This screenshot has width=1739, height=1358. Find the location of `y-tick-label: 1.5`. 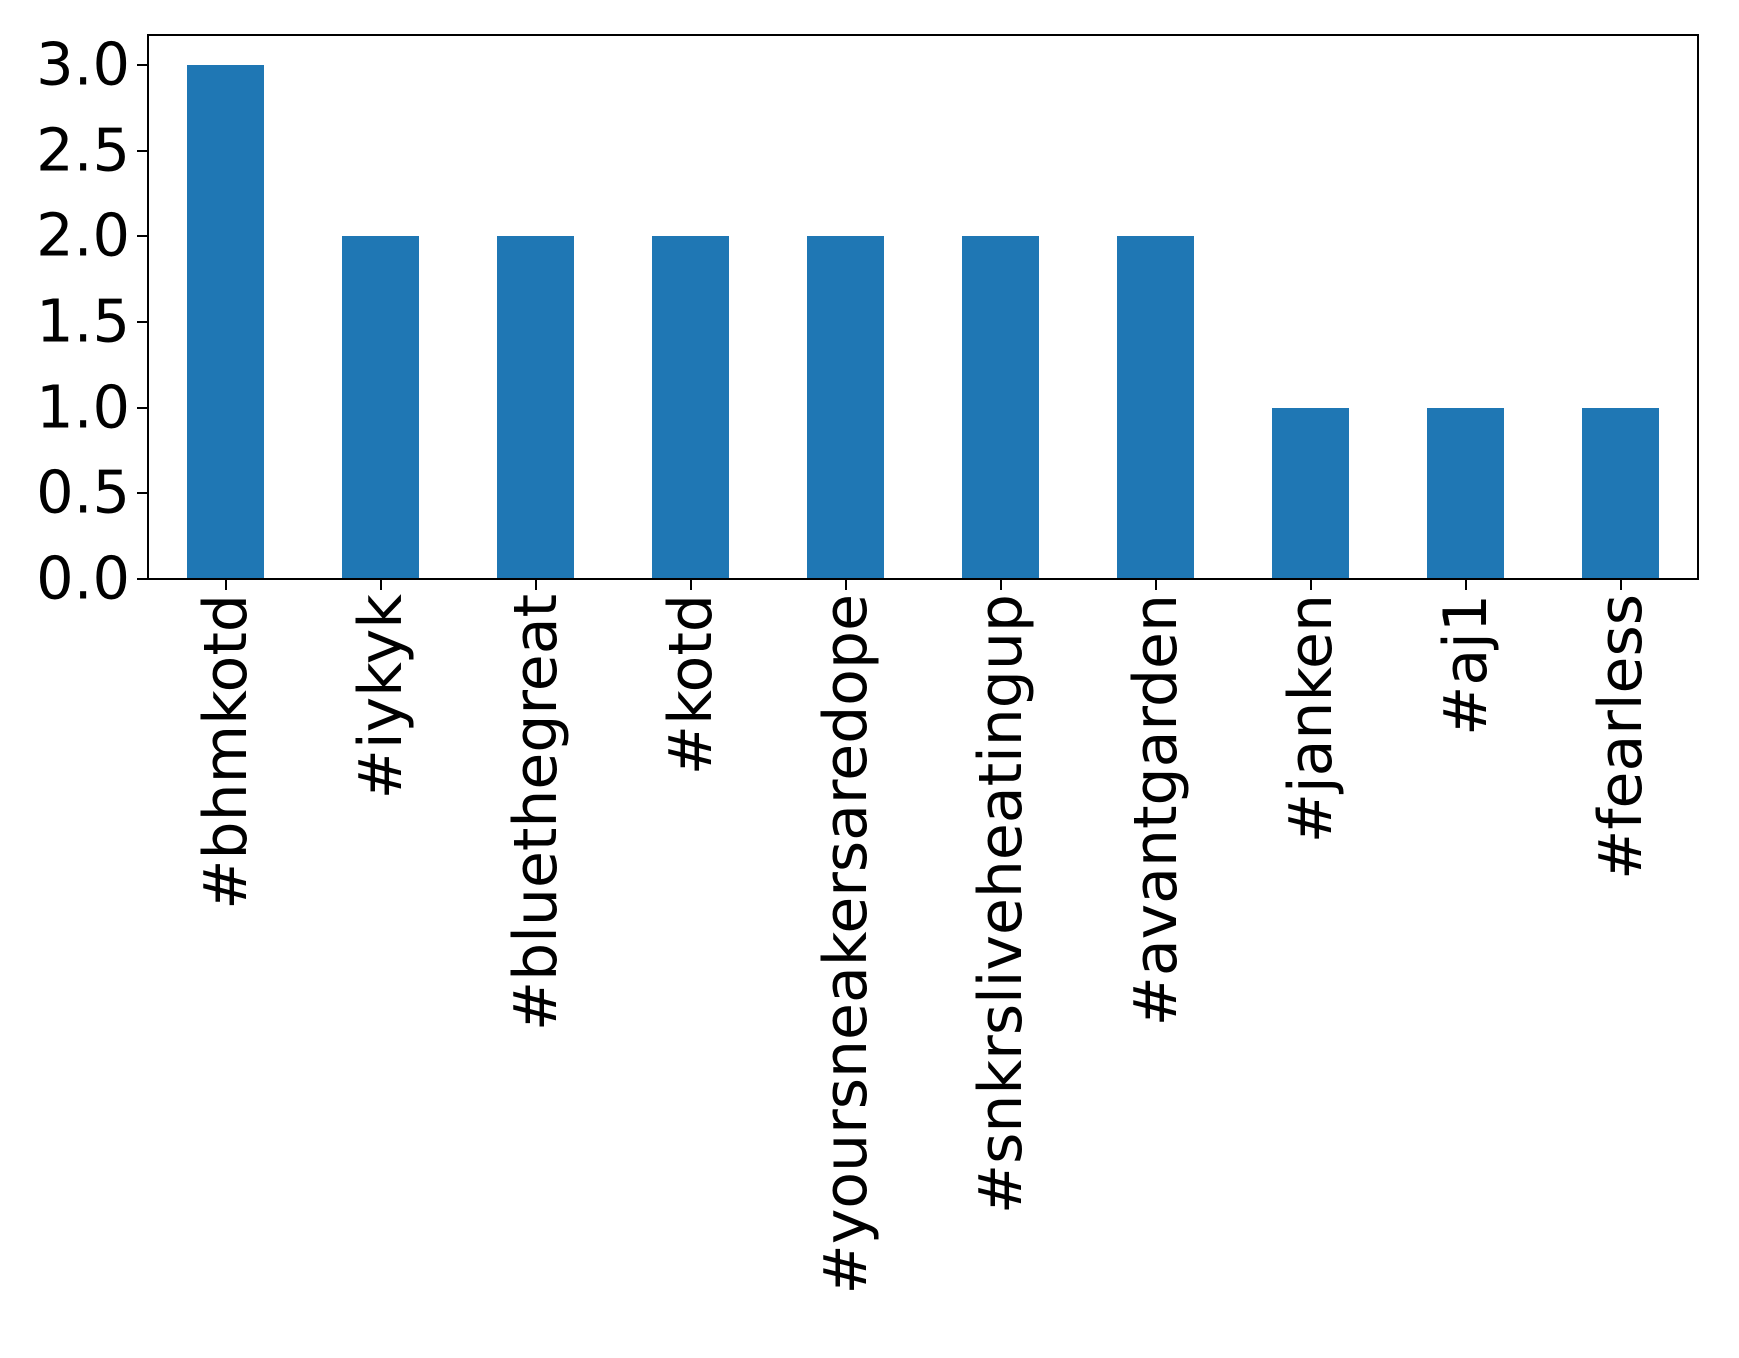

y-tick-label: 1.5 is located at coordinates (83, 321).